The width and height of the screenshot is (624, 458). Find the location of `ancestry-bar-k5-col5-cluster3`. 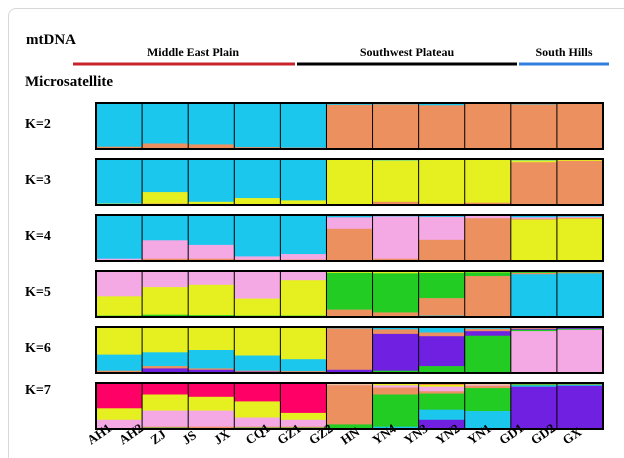

ancestry-bar-k5-col5-cluster3 is located at coordinates (349, 291).